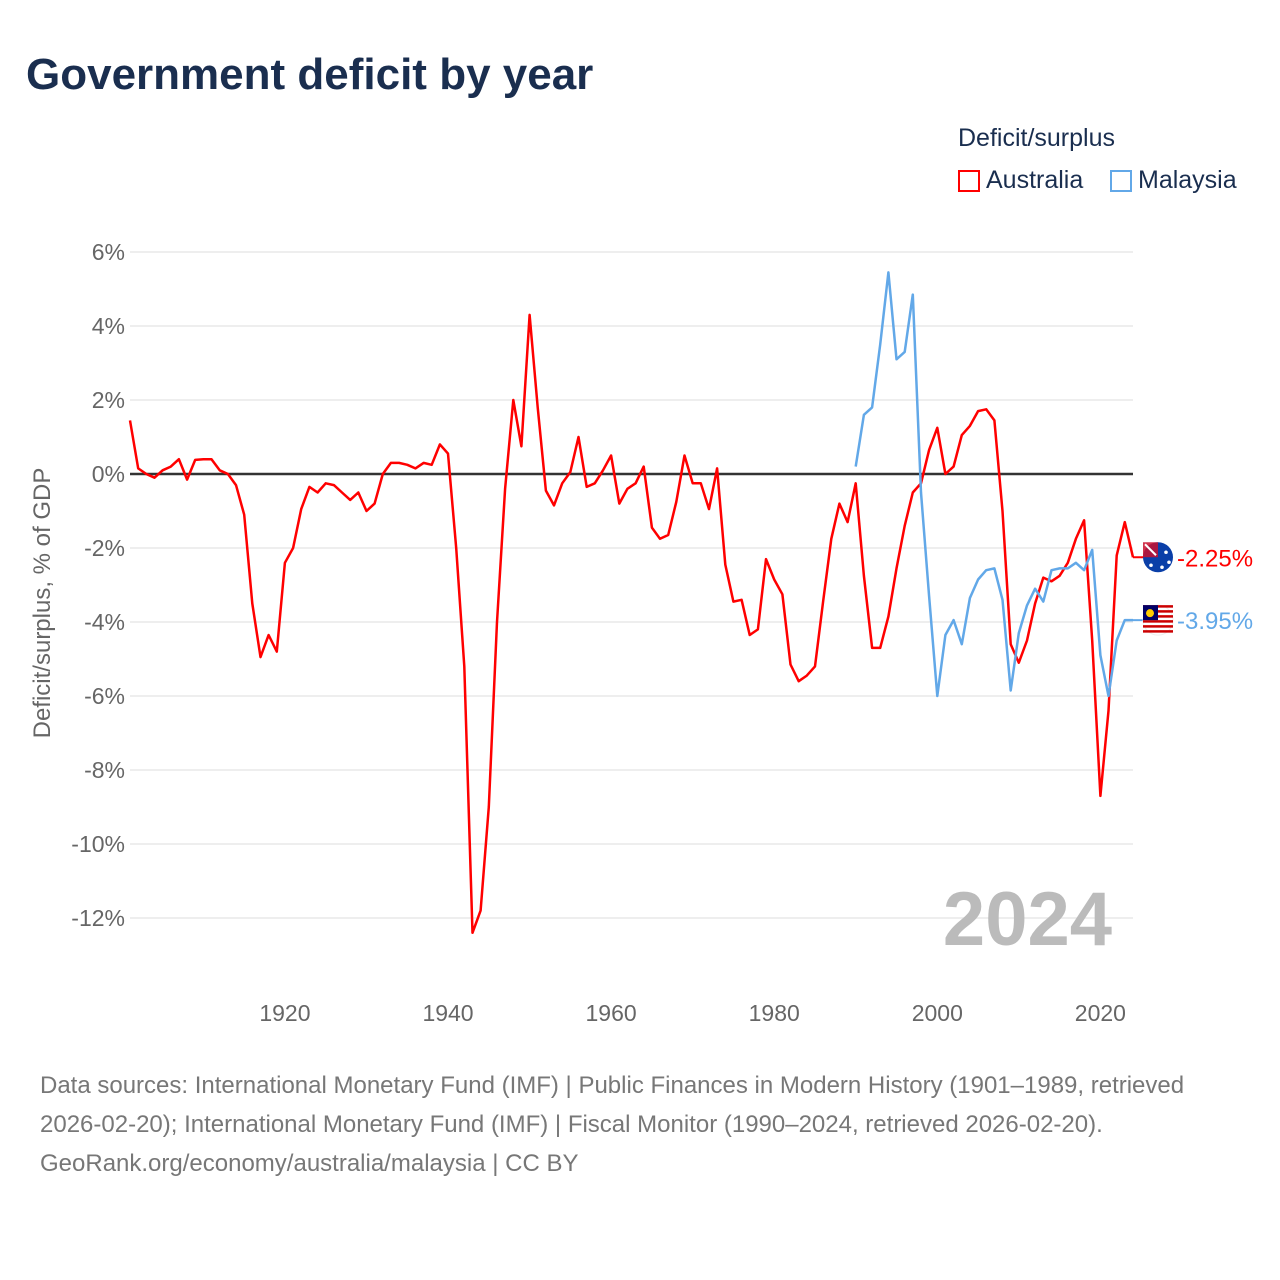 The image size is (1280, 1280). I want to click on y-tick-label: -4%, so click(104, 622).